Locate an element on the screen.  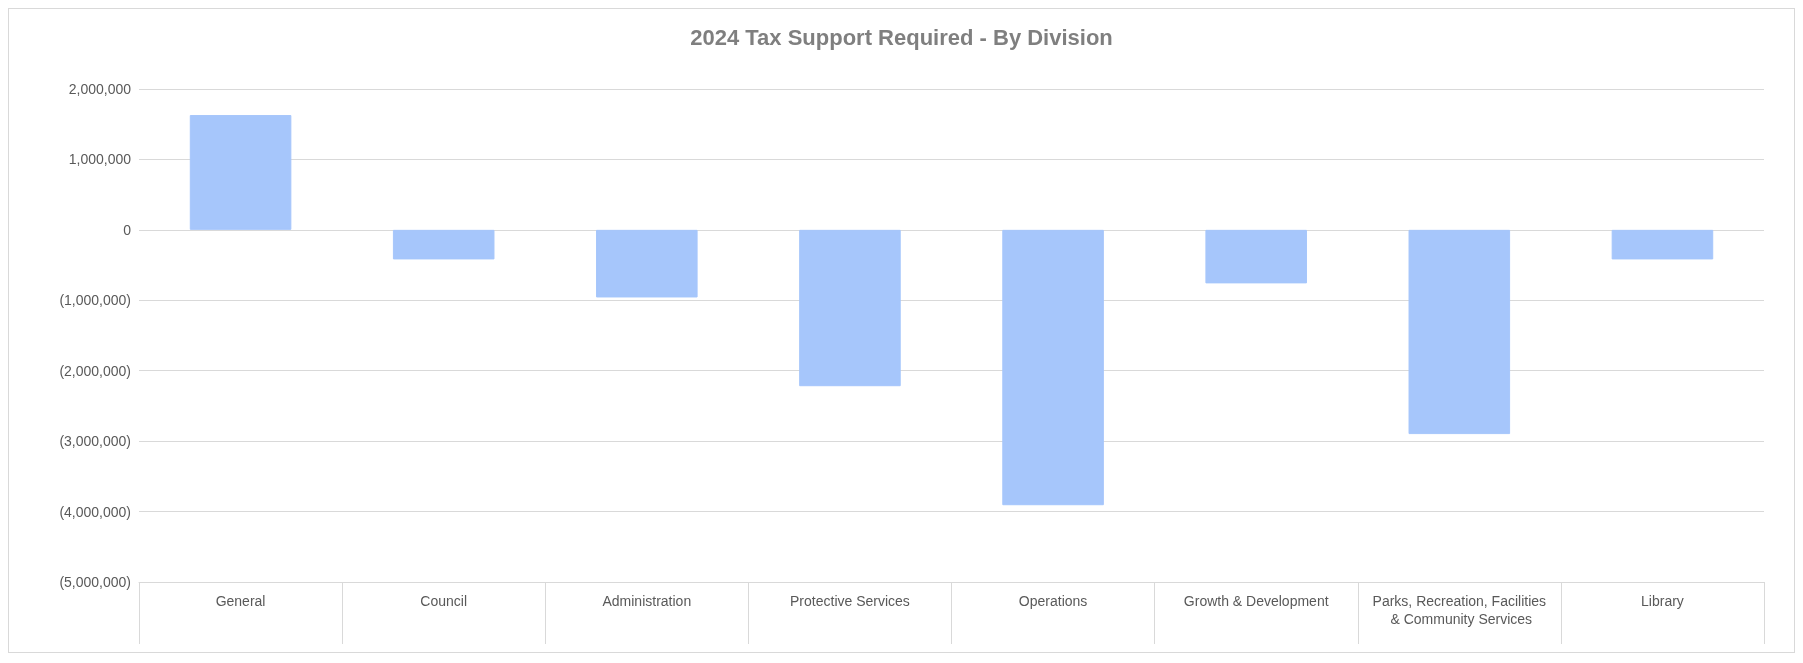
y-tick-label: 2,000,000 is located at coordinates (100, 89).